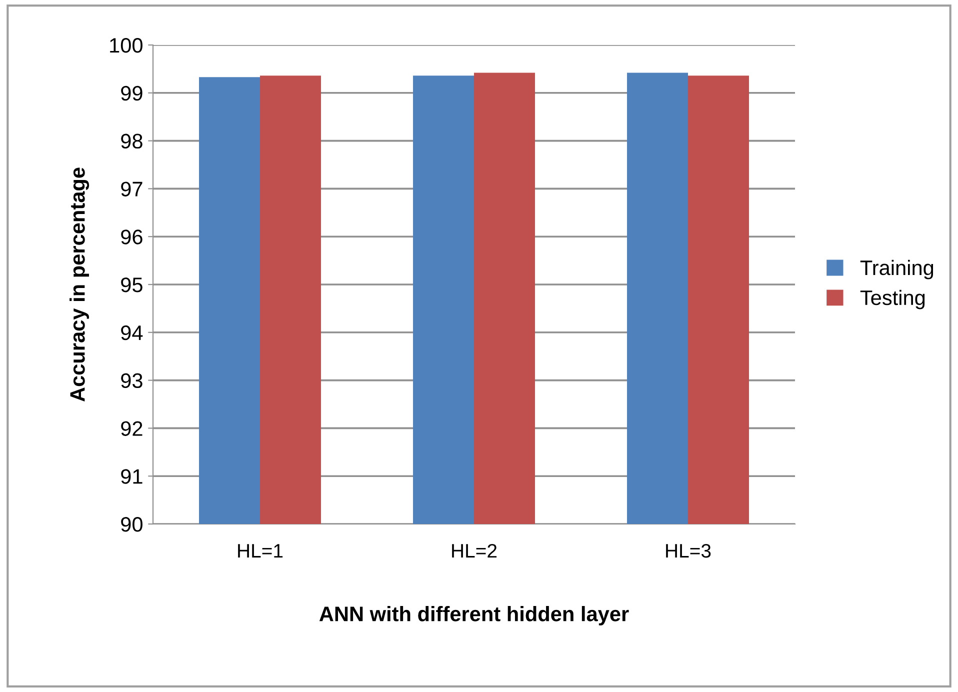  I want to click on y-tick-label: 90, so click(131, 524).